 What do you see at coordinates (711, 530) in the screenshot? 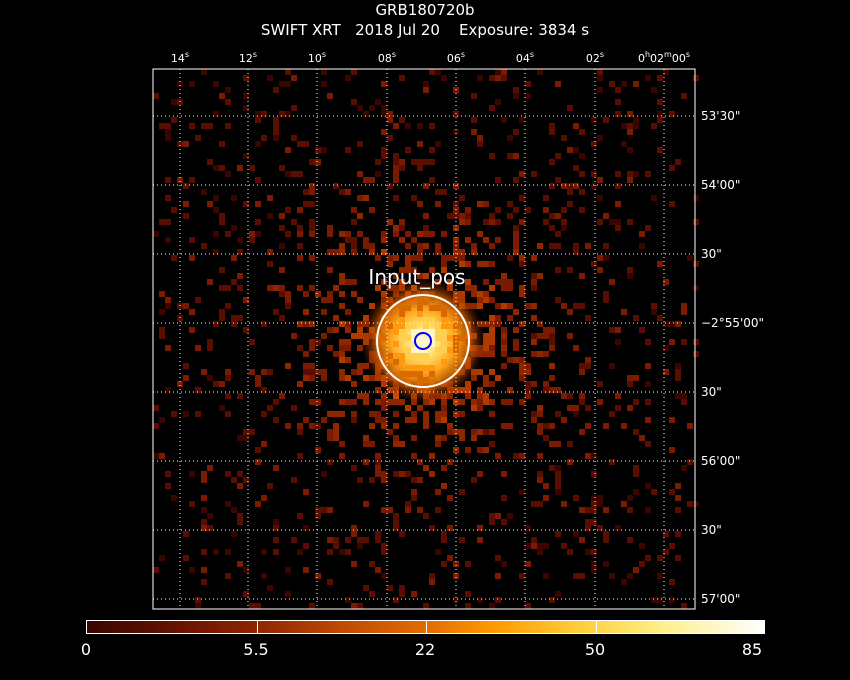
I see `dec-tick-label: 30"` at bounding box center [711, 530].